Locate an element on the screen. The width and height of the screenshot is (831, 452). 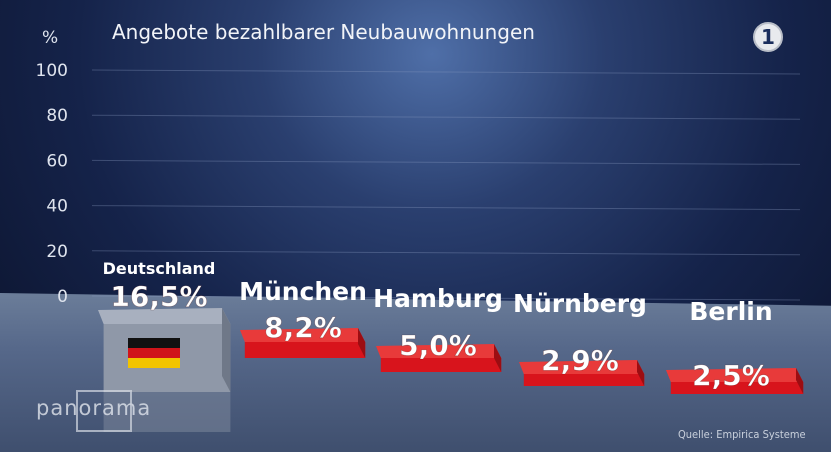
y-tick-label: 40 is located at coordinates (57, 207).